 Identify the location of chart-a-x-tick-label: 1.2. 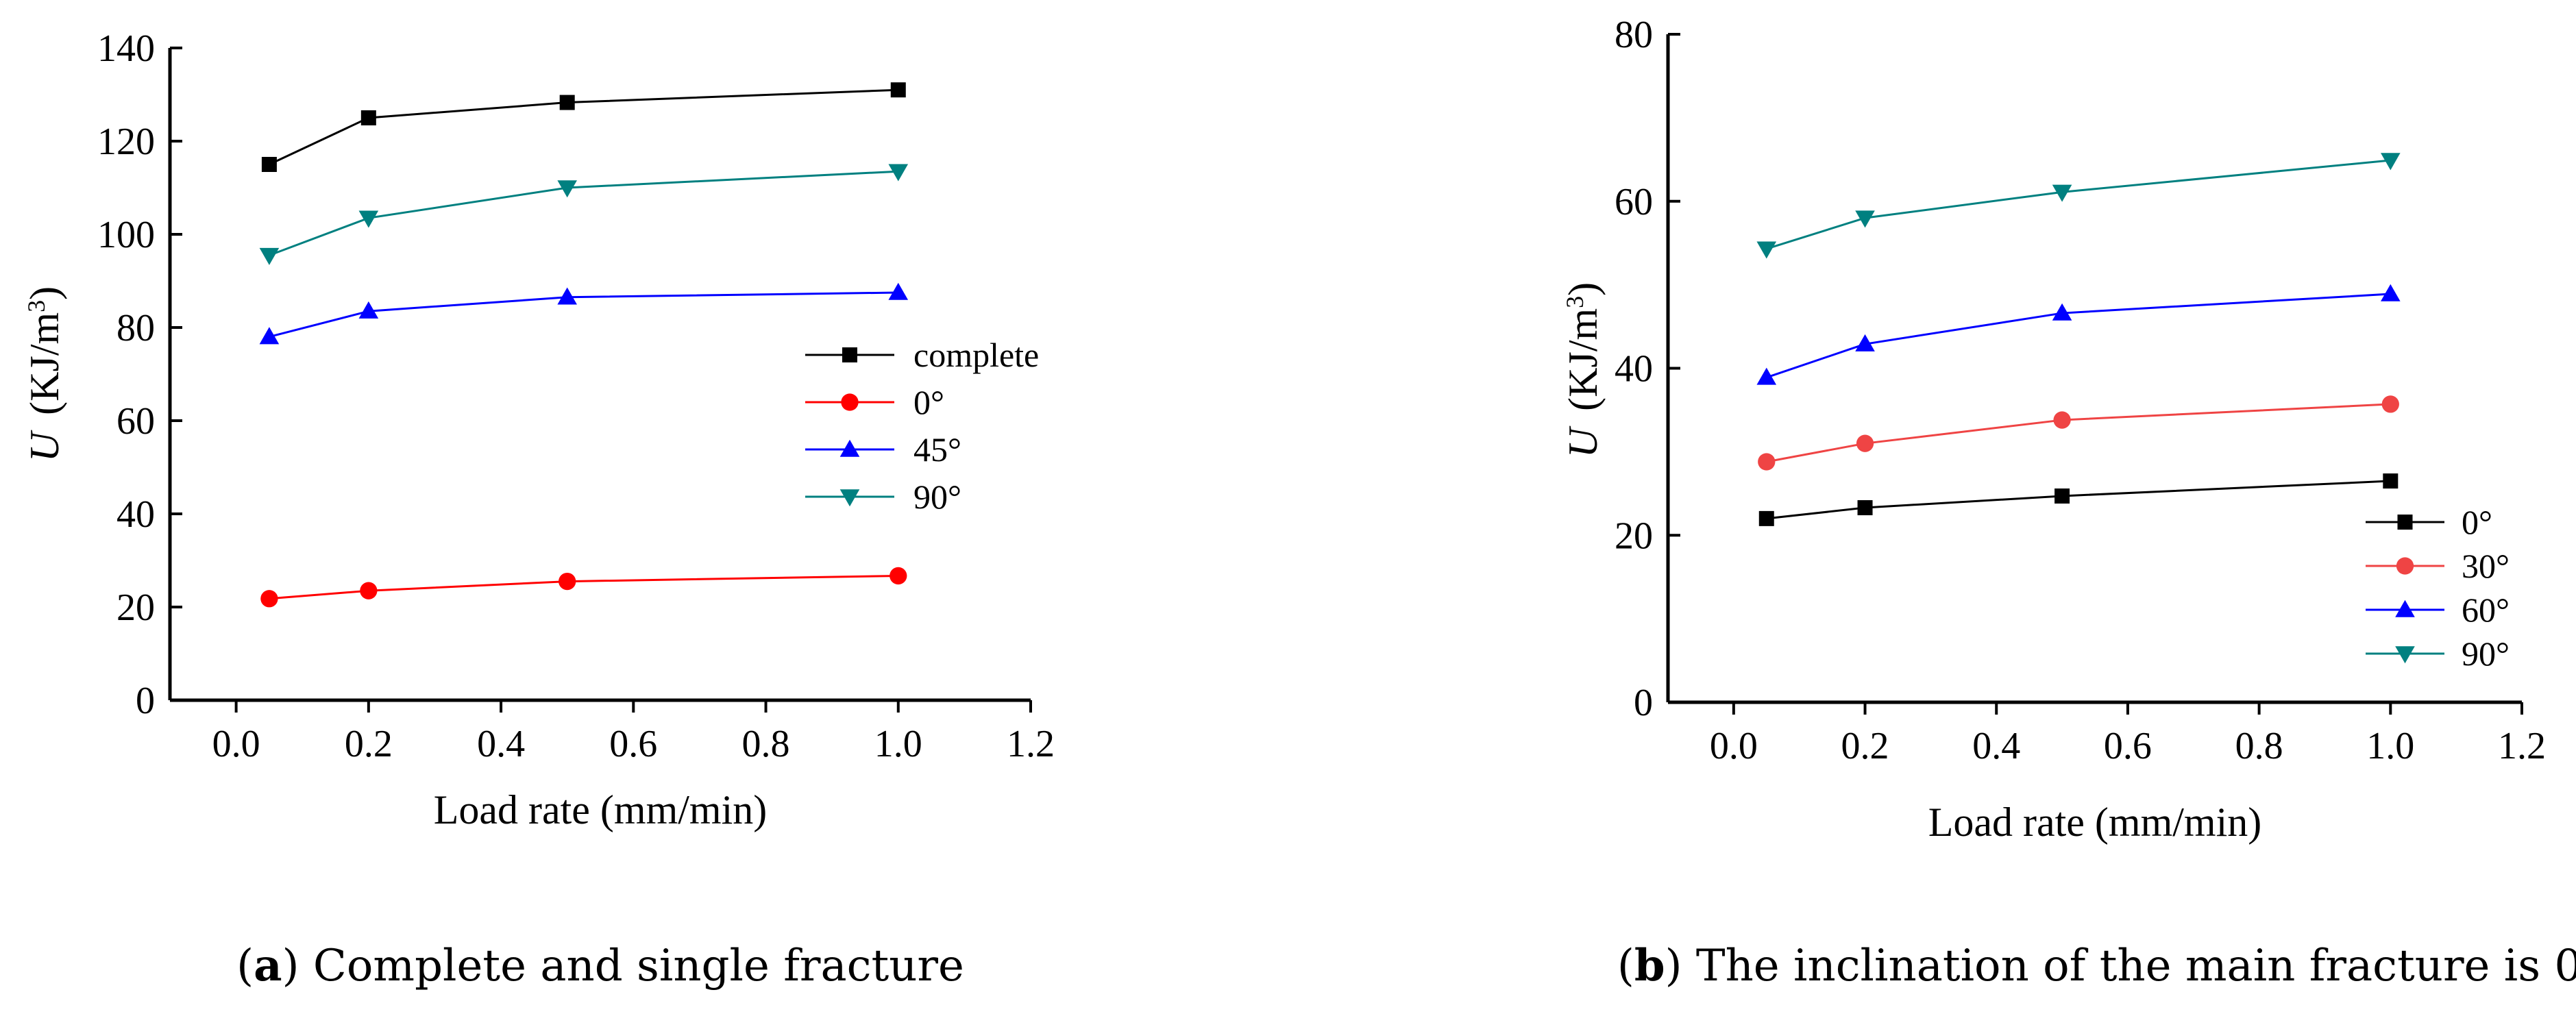
(1031, 744).